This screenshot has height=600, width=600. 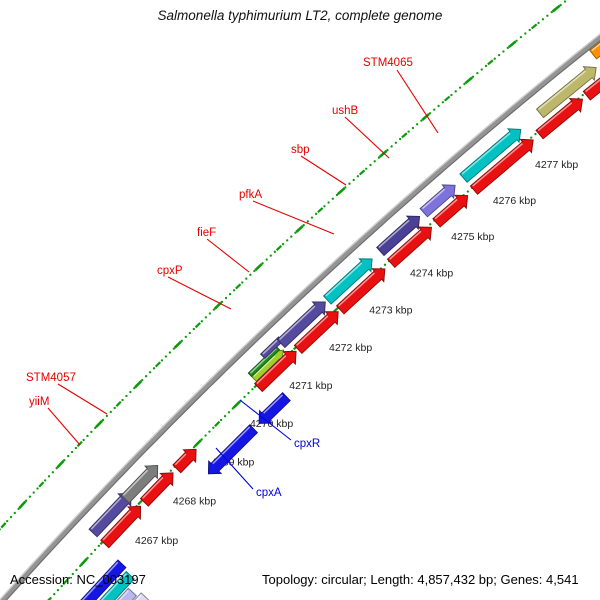 What do you see at coordinates (514, 201) in the screenshot?
I see `kbp-label-4276: 4276 kbp` at bounding box center [514, 201].